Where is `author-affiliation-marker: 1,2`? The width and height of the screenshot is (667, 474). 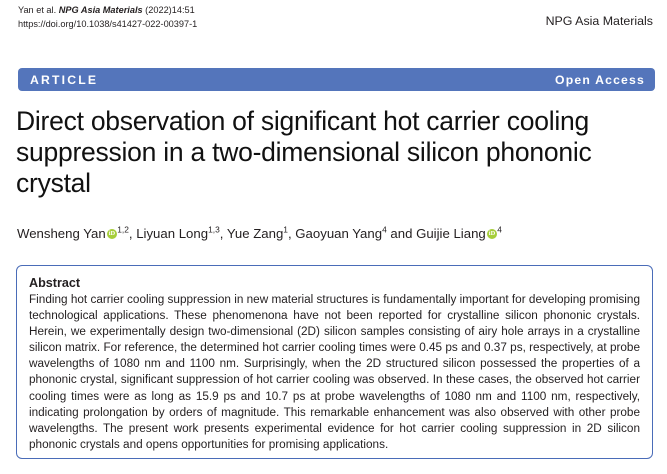 author-affiliation-marker: 1,2 is located at coordinates (123, 229).